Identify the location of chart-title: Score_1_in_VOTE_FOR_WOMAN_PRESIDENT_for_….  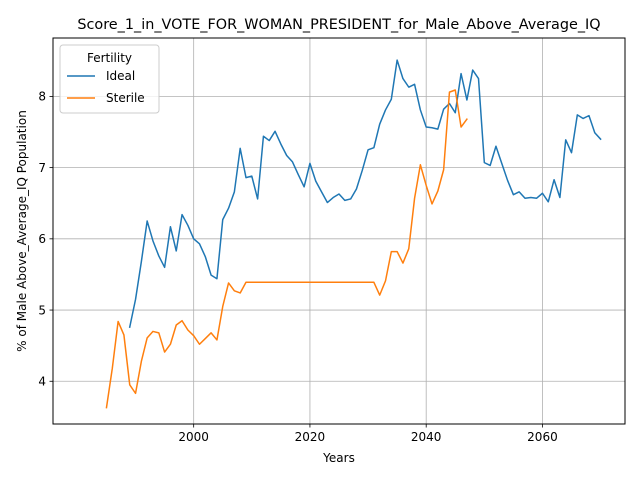
(338, 25).